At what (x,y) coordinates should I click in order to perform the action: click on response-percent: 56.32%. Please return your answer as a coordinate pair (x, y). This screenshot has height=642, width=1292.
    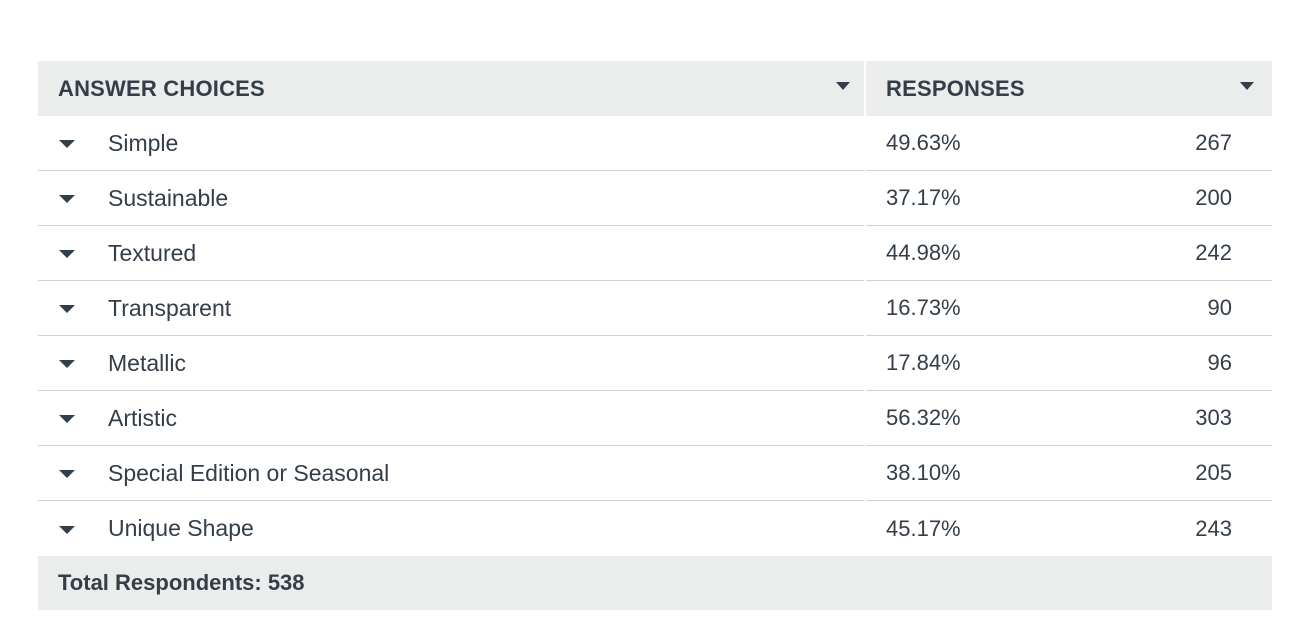
    Looking at the image, I should click on (923, 417).